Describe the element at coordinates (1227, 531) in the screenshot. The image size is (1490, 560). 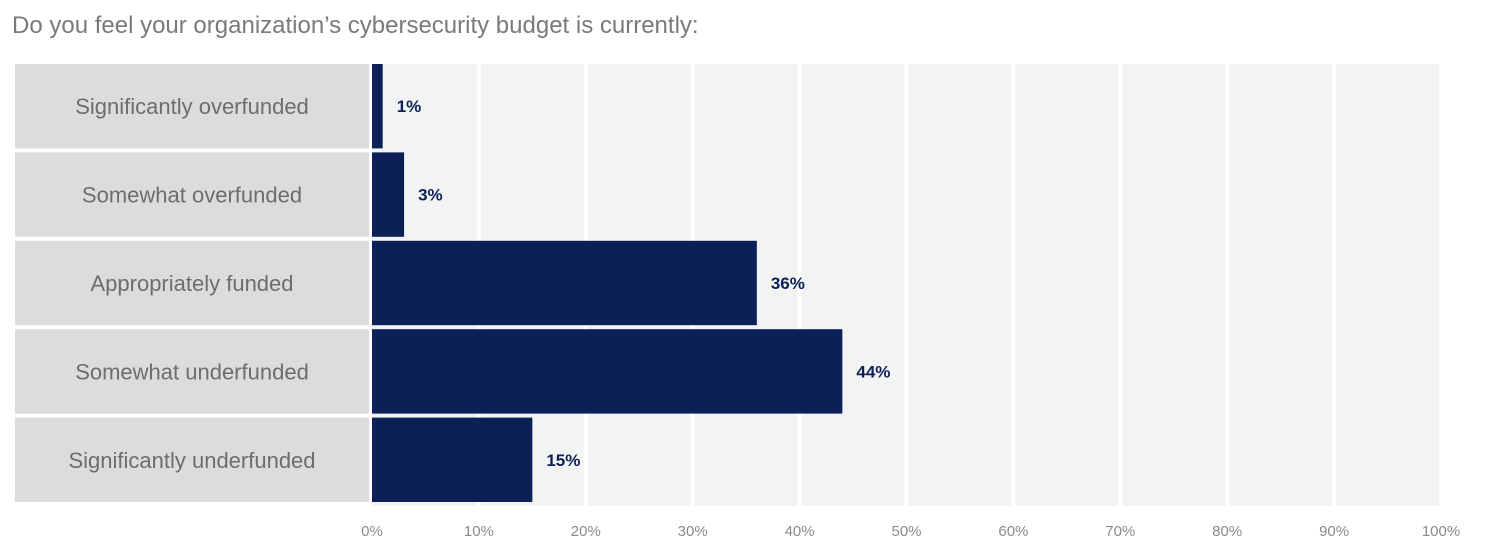
I see `x-tick-label: 80%` at that location.